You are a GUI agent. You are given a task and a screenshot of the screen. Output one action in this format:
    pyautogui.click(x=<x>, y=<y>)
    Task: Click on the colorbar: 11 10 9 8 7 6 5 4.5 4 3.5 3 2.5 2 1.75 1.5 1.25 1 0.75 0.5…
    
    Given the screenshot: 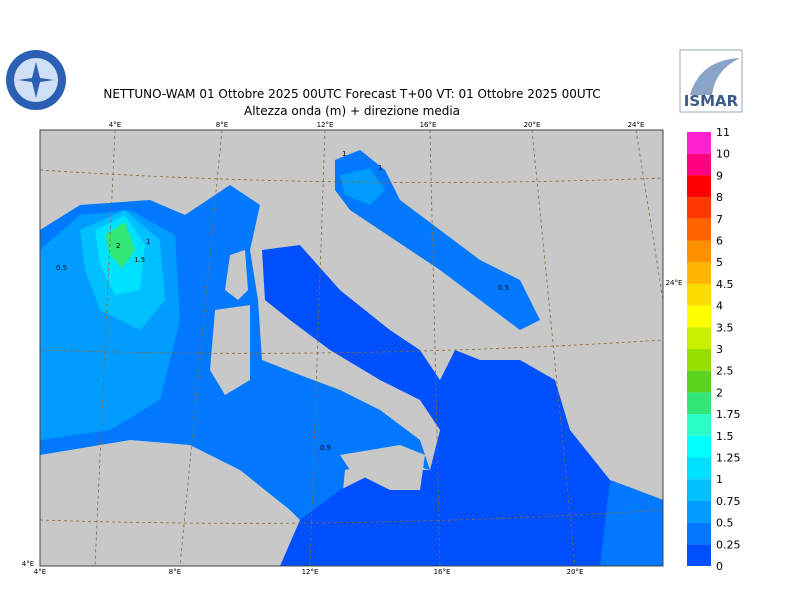 What is the action you would take?
    pyautogui.click(x=714, y=349)
    